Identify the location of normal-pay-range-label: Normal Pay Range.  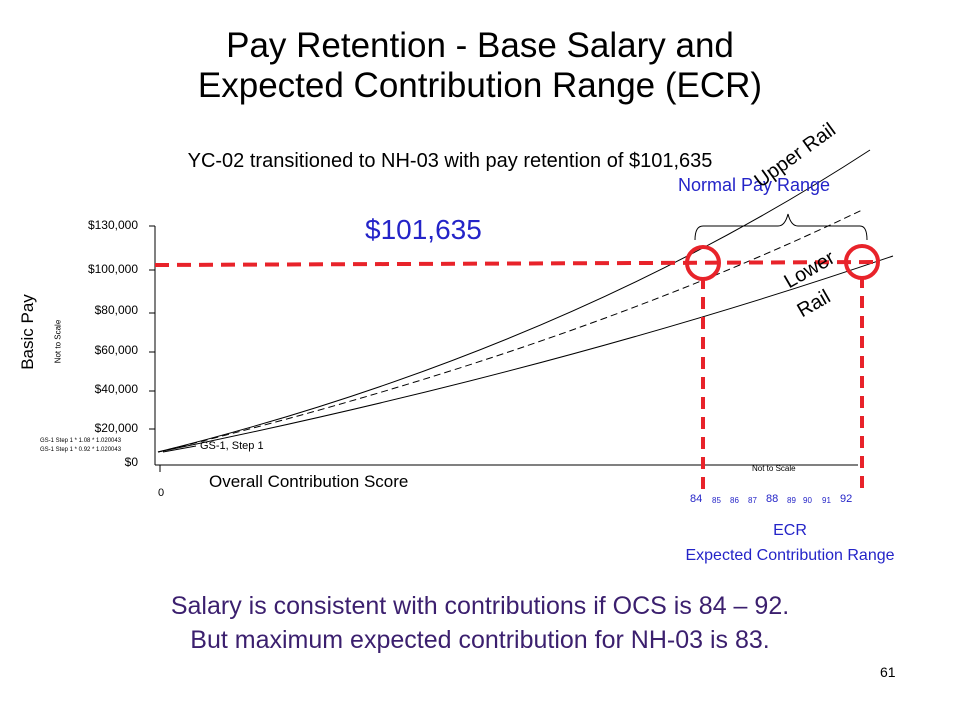
(754, 185).